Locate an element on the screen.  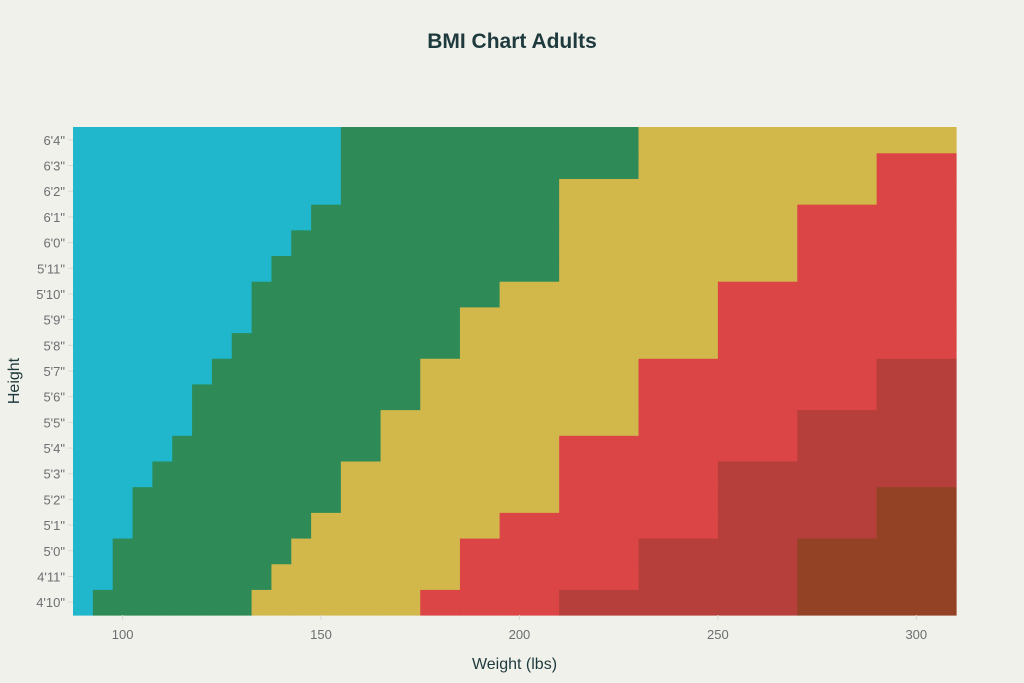
y-tick-label: 6'0" is located at coordinates (54, 243).